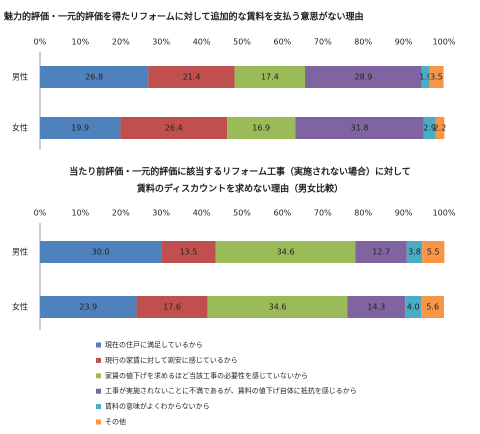  What do you see at coordinates (154, 344) in the screenshot?
I see `legend-label: 現在の住戸に満足しているから` at bounding box center [154, 344].